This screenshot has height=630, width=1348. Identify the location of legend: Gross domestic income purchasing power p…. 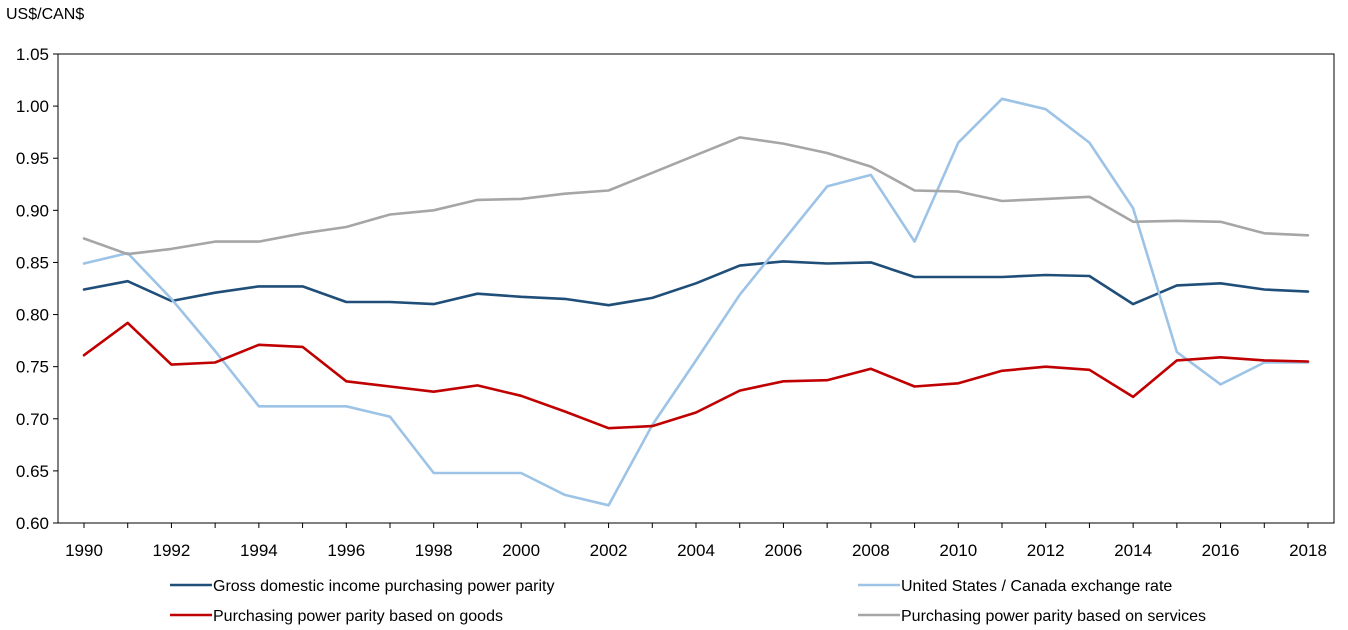
(688, 601).